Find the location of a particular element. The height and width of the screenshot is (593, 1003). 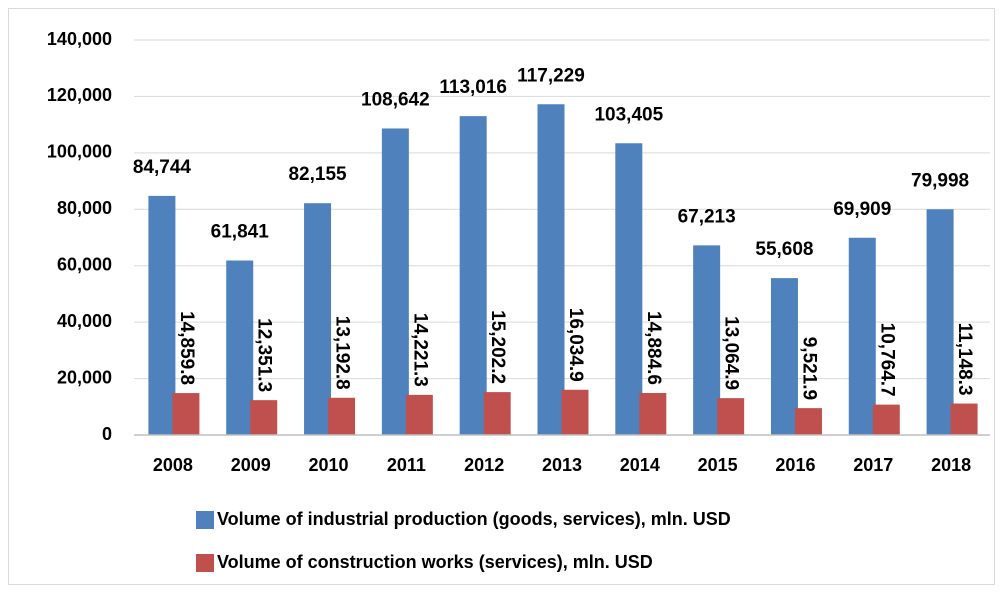

value-label: 9,521.9 is located at coordinates (808, 368).